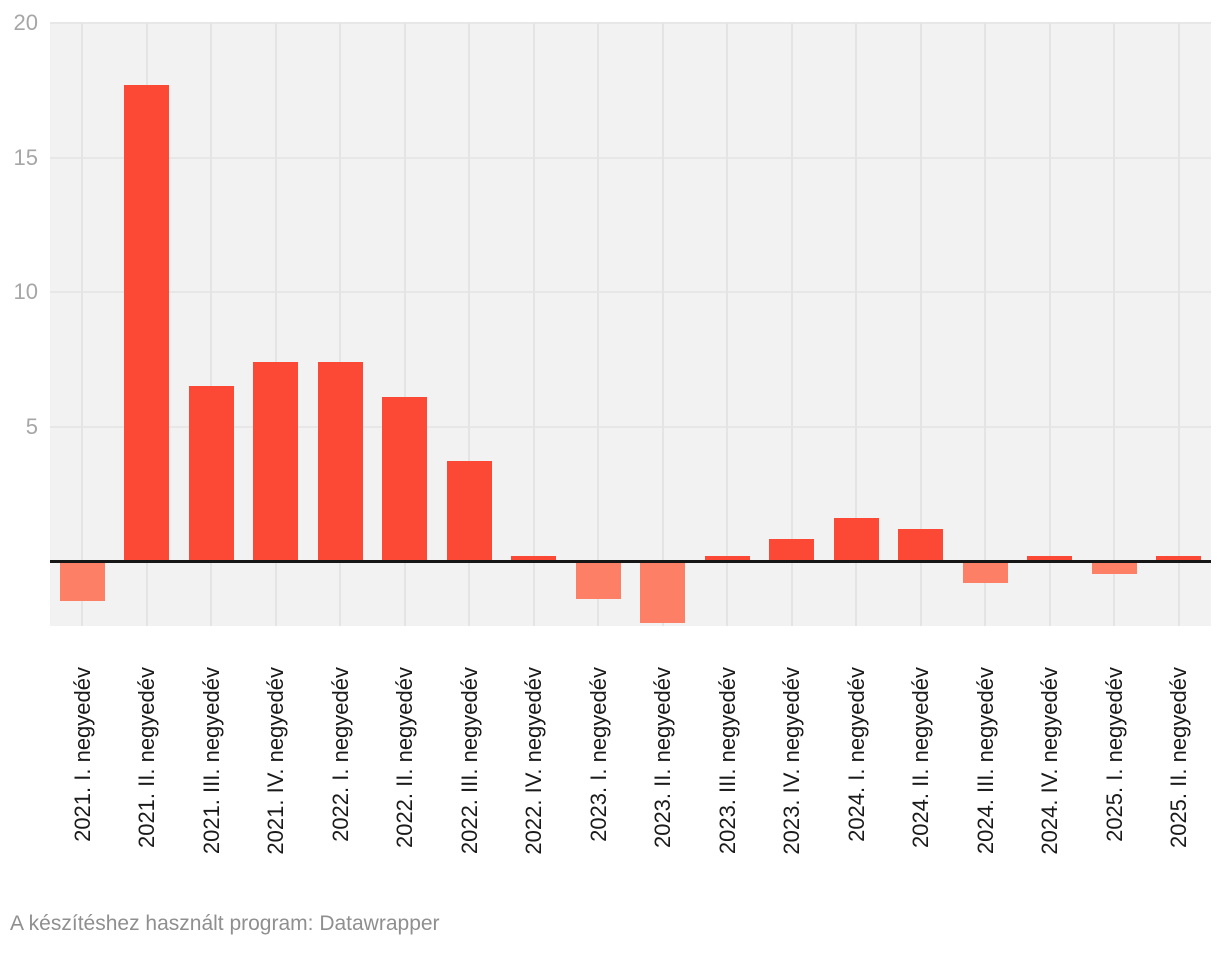 The height and width of the screenshot is (954, 1220). Describe the element at coordinates (405, 758) in the screenshot. I see `x-tick-label: 2022. II. negyedév` at that location.